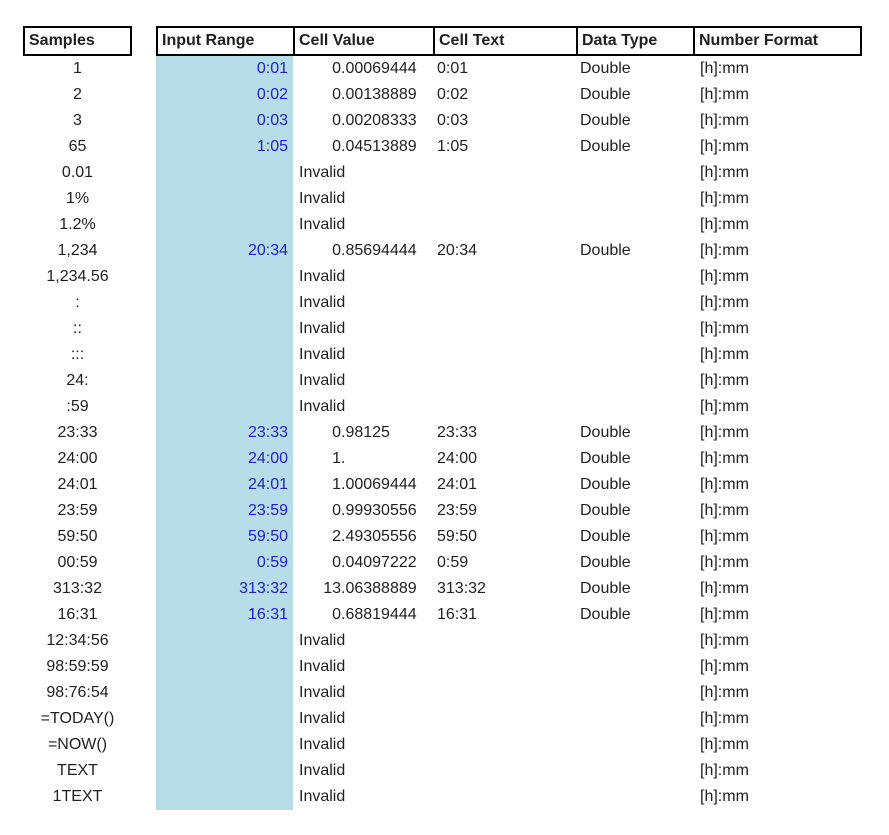  I want to click on sample-cell: 23:33, so click(77, 432).